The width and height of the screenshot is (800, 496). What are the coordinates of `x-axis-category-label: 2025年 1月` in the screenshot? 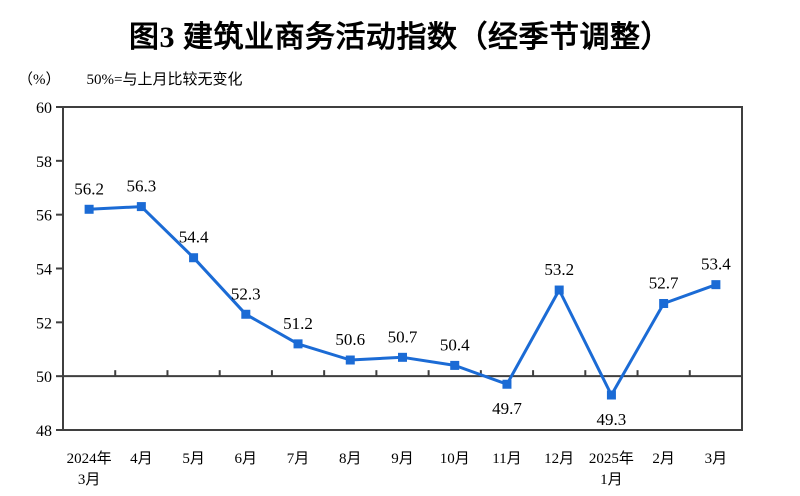 It's located at (611, 469).